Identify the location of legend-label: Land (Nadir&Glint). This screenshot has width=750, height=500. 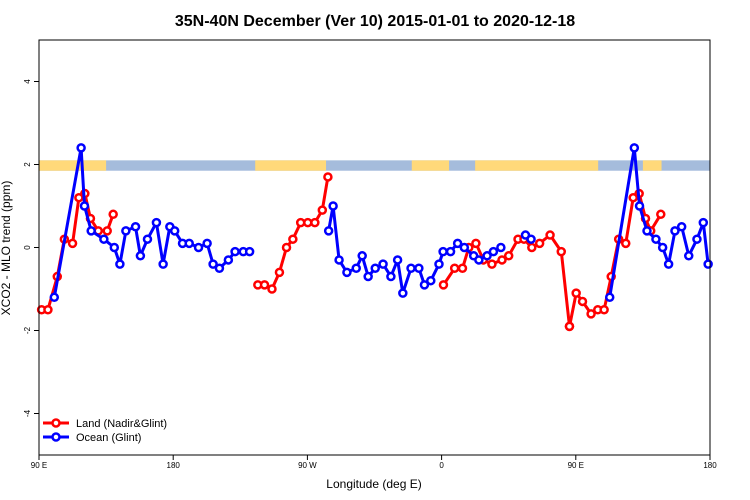
(121, 424).